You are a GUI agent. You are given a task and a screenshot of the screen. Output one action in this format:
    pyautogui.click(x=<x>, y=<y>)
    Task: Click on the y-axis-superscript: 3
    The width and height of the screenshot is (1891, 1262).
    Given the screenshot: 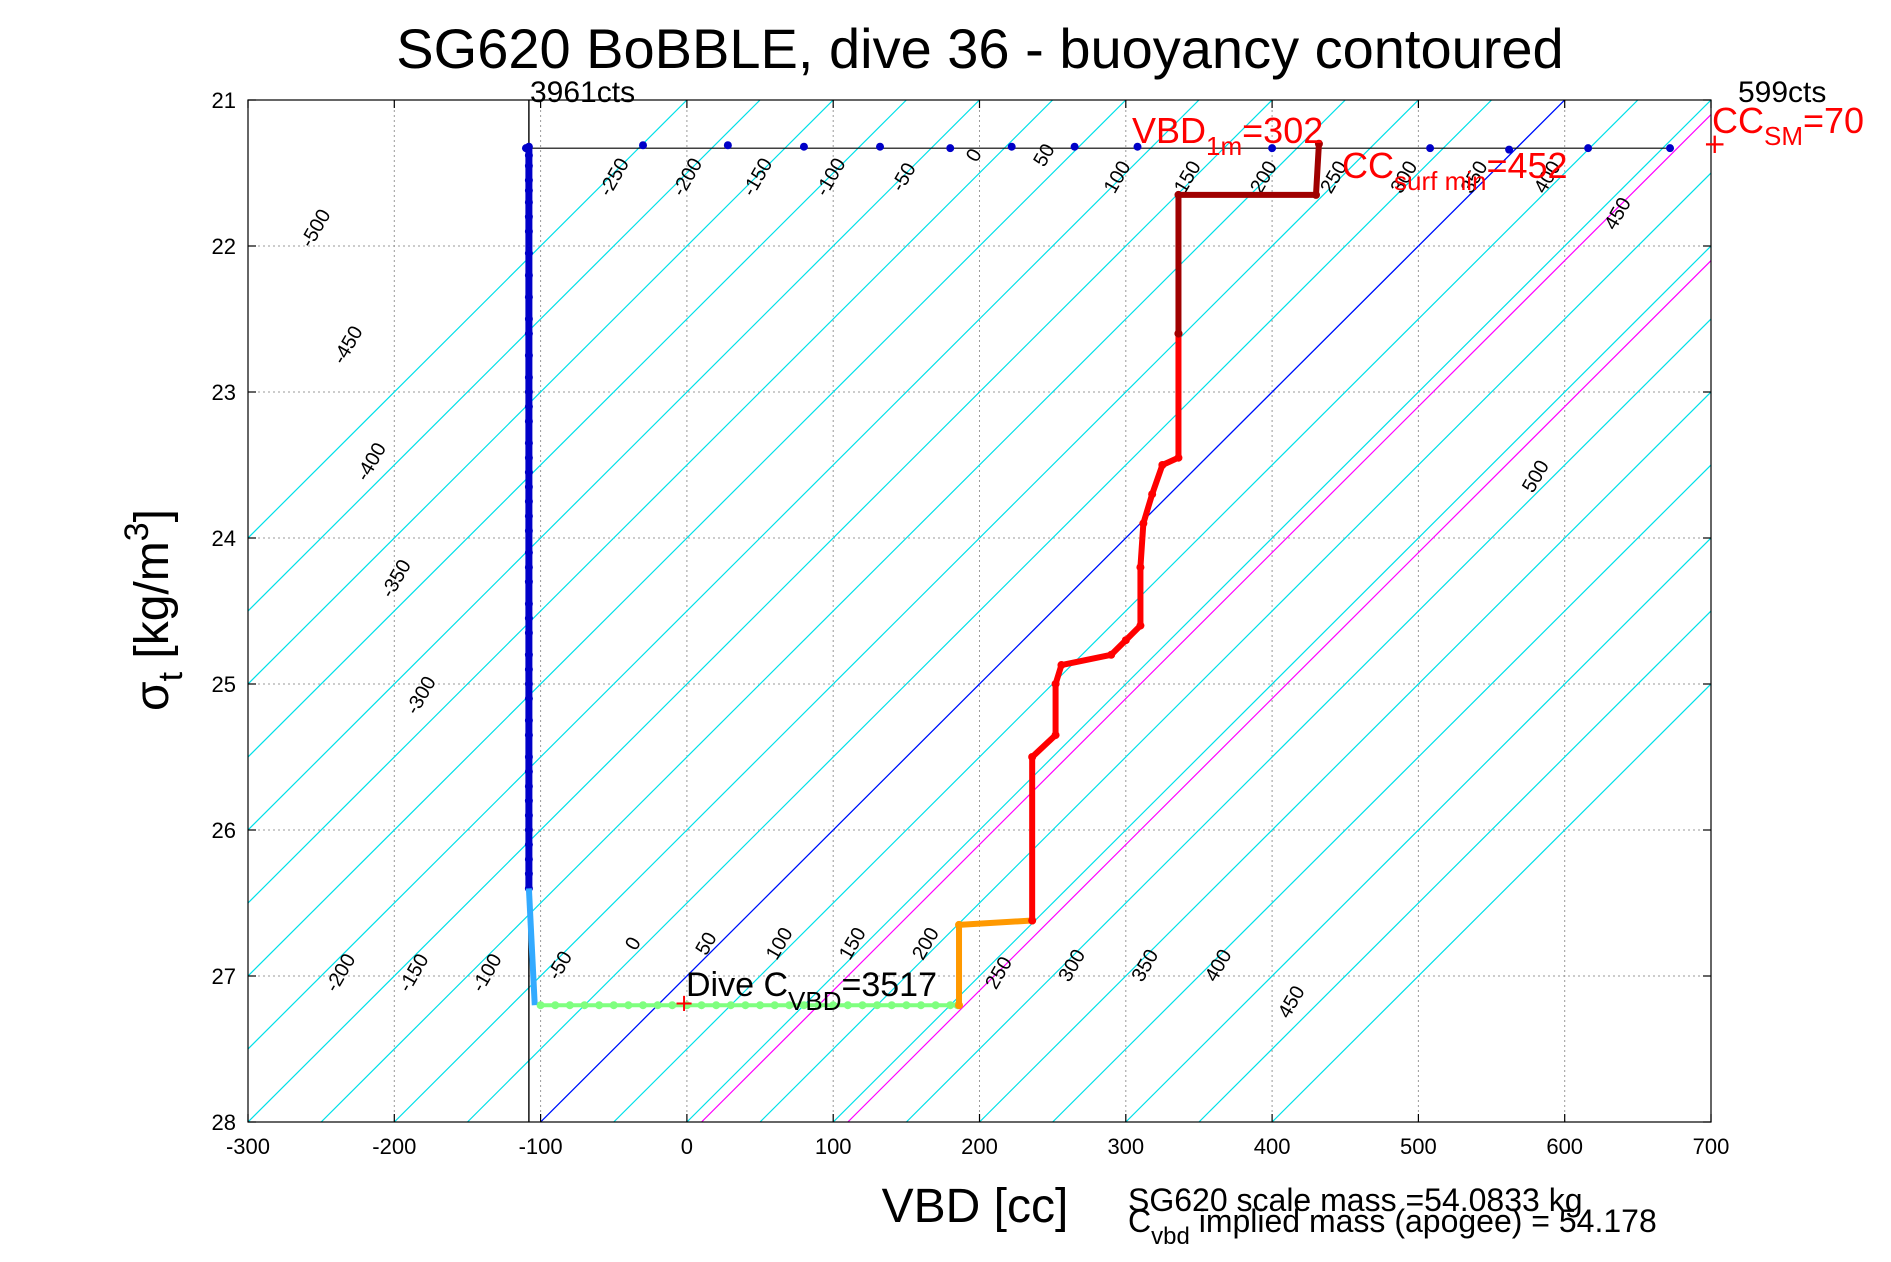 What is the action you would take?
    pyautogui.click(x=137, y=531)
    